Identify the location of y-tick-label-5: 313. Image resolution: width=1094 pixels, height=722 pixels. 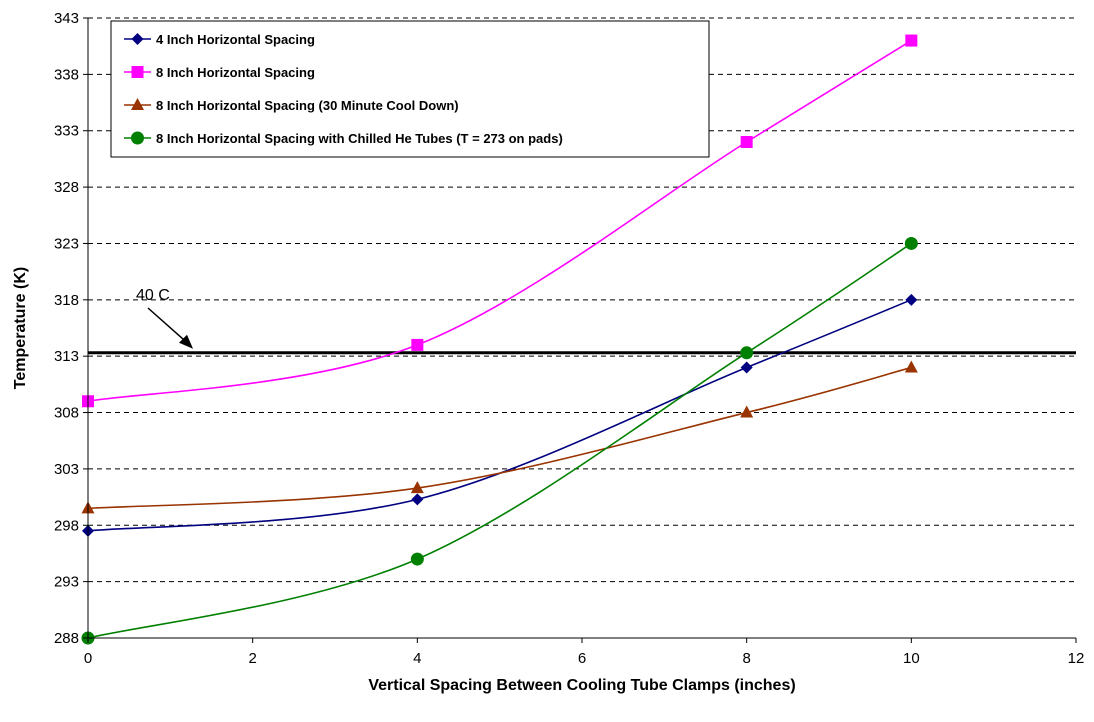
(66, 356).